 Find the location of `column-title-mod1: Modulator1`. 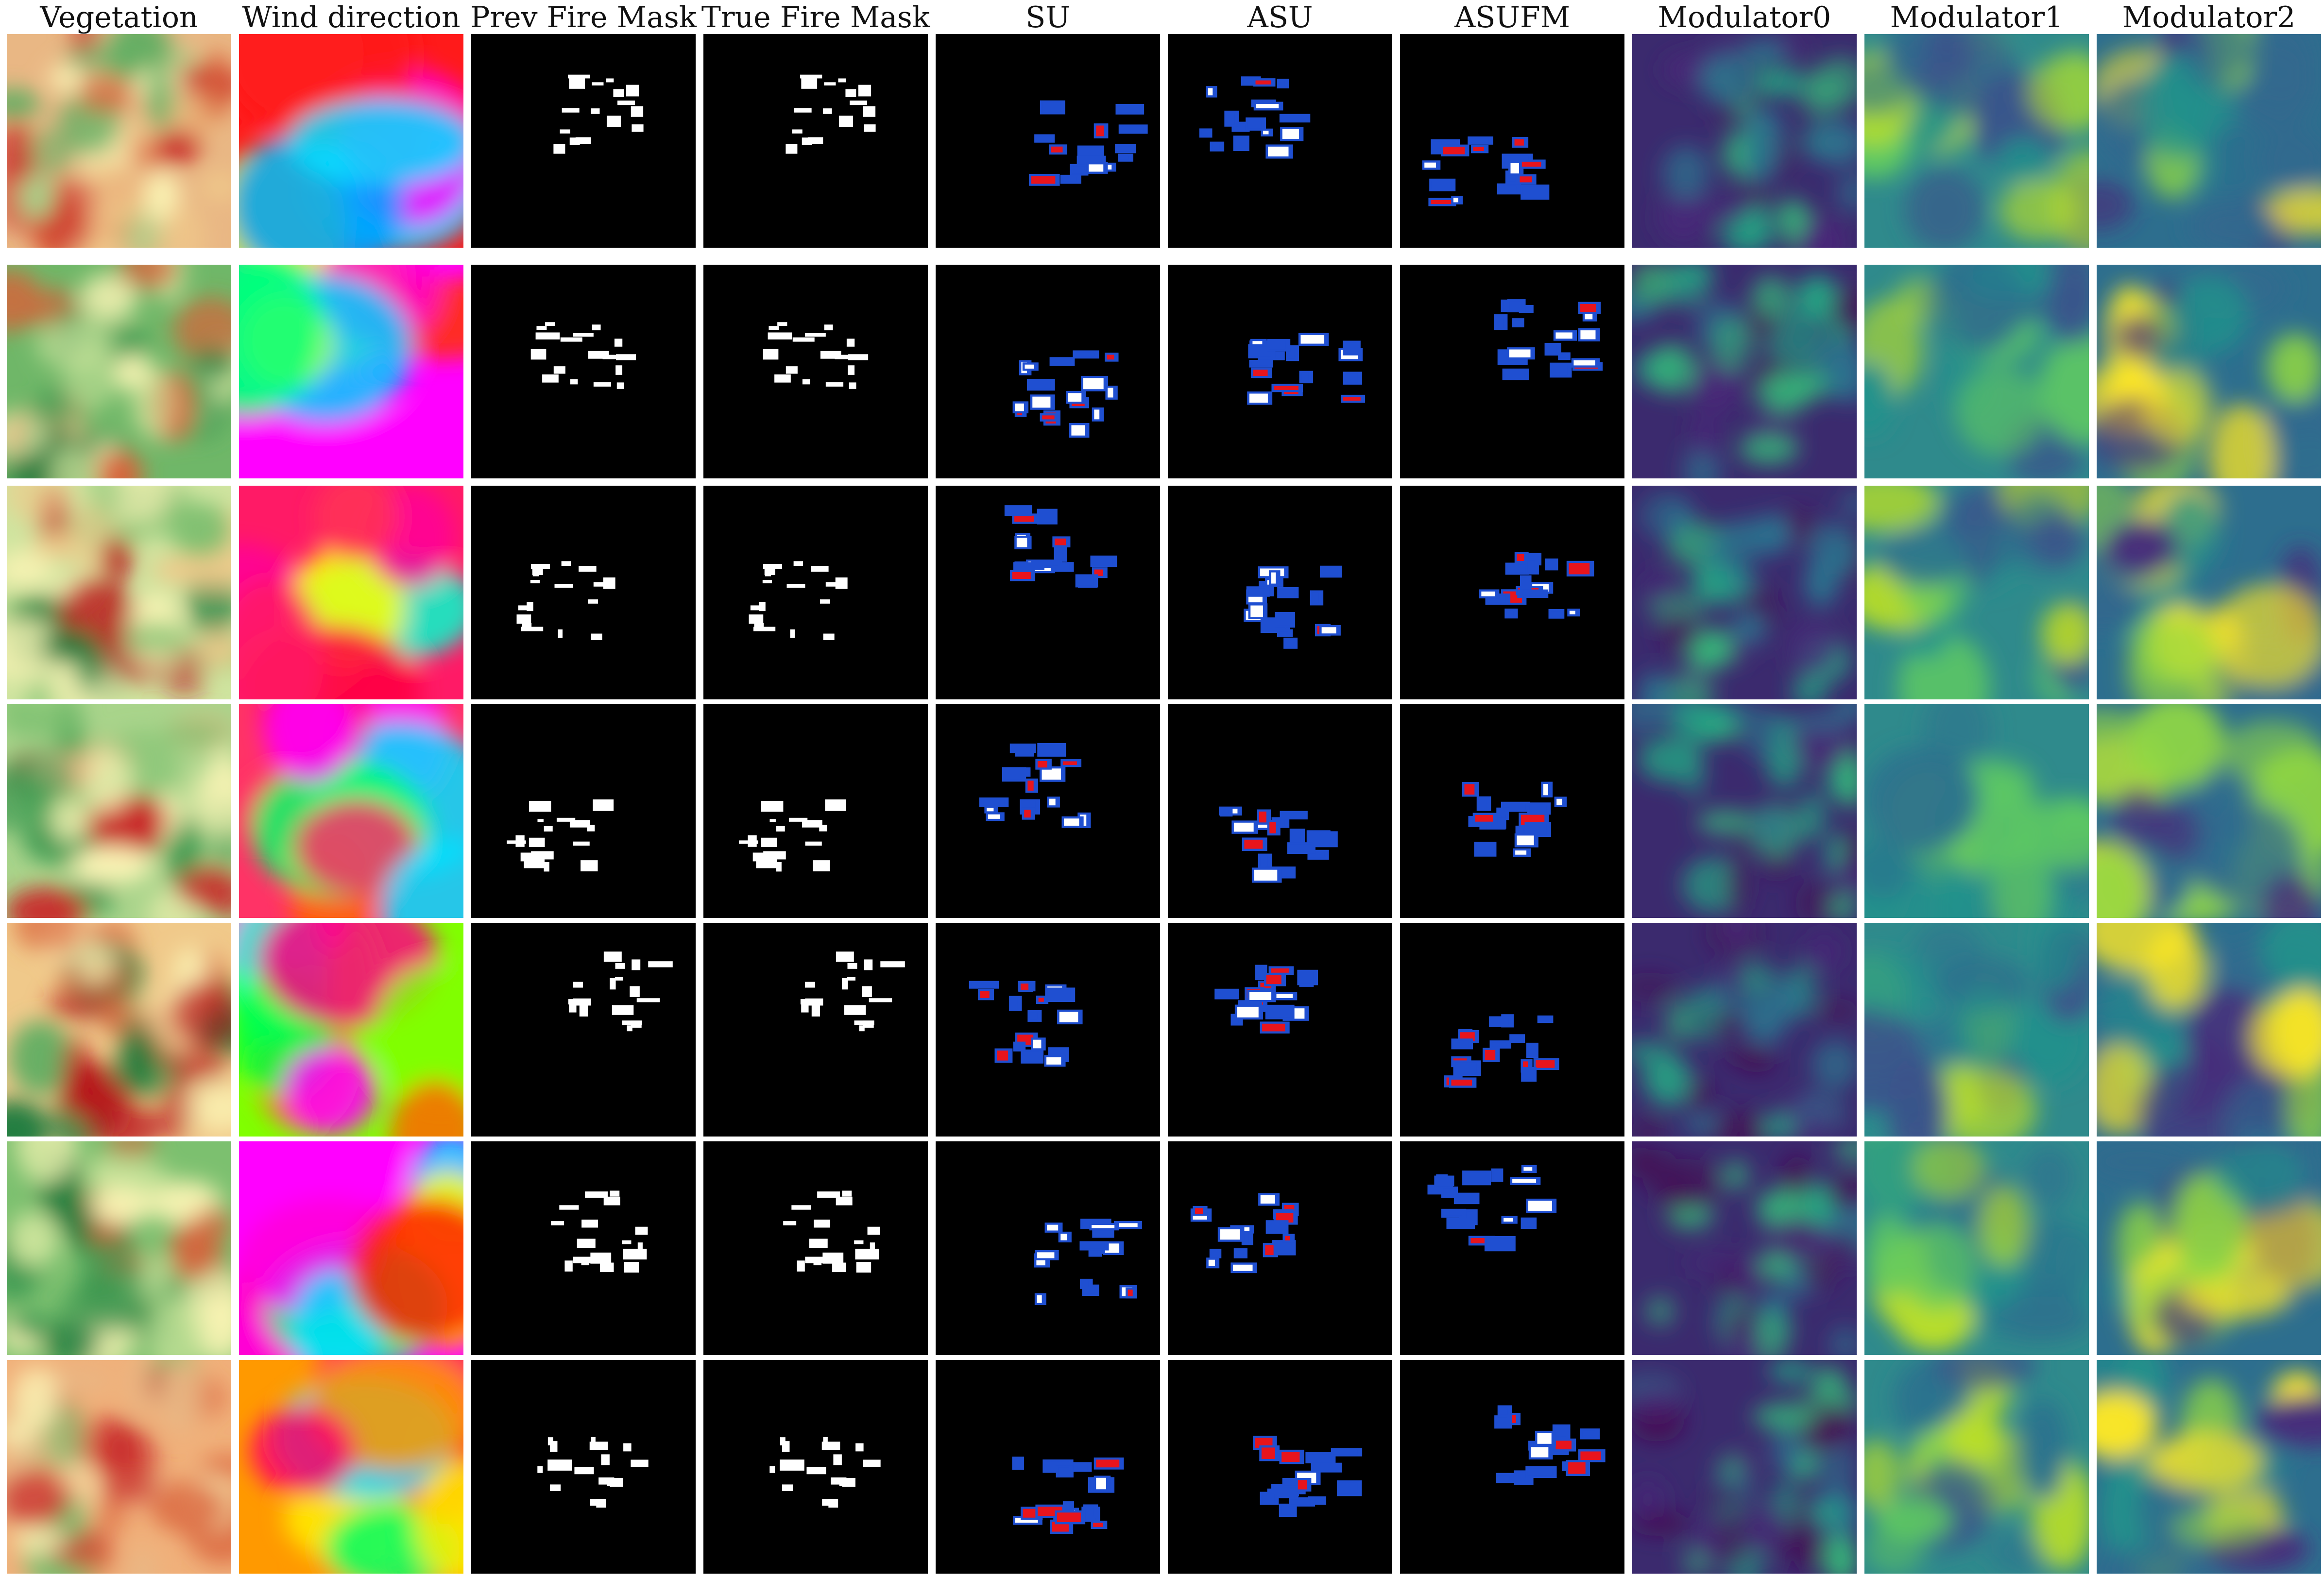

column-title-mod1: Modulator1 is located at coordinates (1977, 17).